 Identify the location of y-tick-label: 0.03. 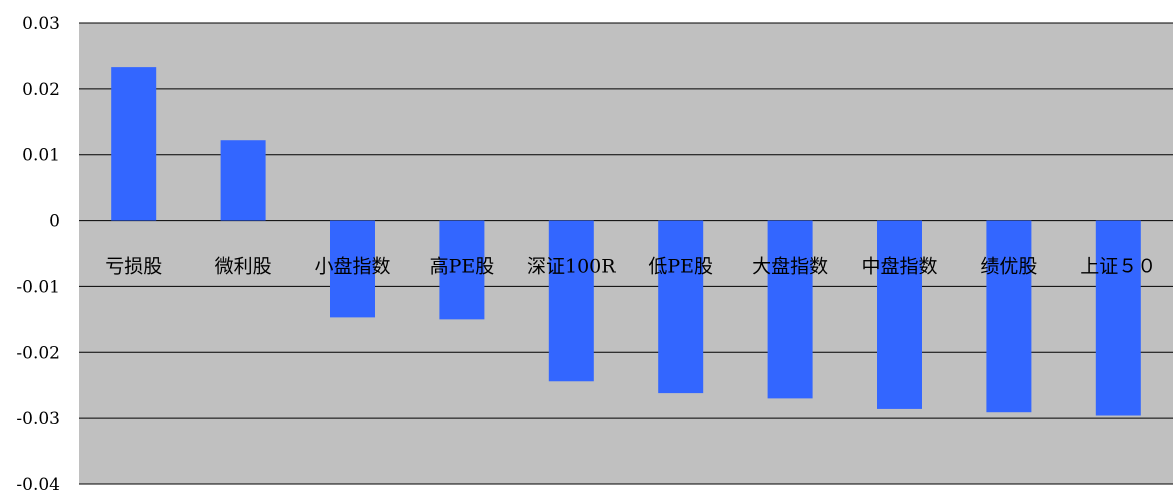
(41, 24).